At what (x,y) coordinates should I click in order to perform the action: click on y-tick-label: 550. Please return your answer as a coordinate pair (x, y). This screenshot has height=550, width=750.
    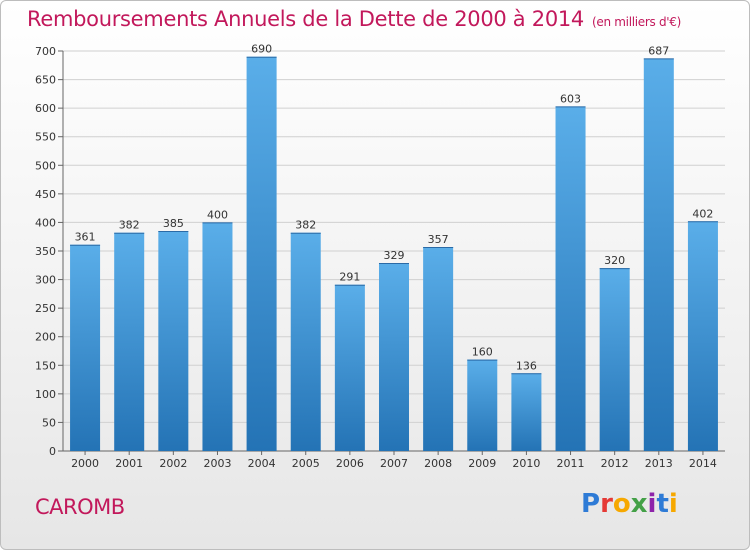
    Looking at the image, I should click on (45, 137).